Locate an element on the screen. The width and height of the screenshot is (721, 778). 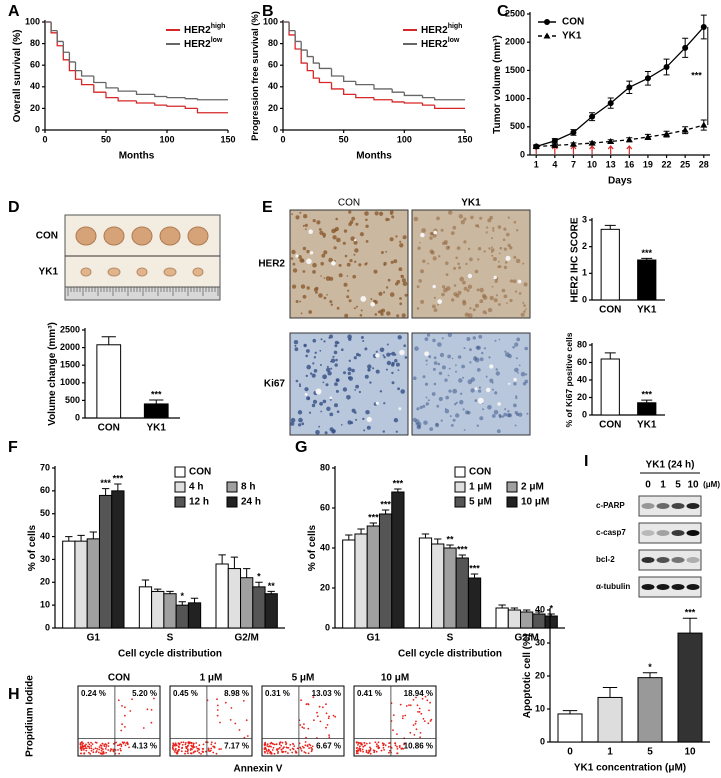
x-tick-label: CON is located at coordinates (610, 425).